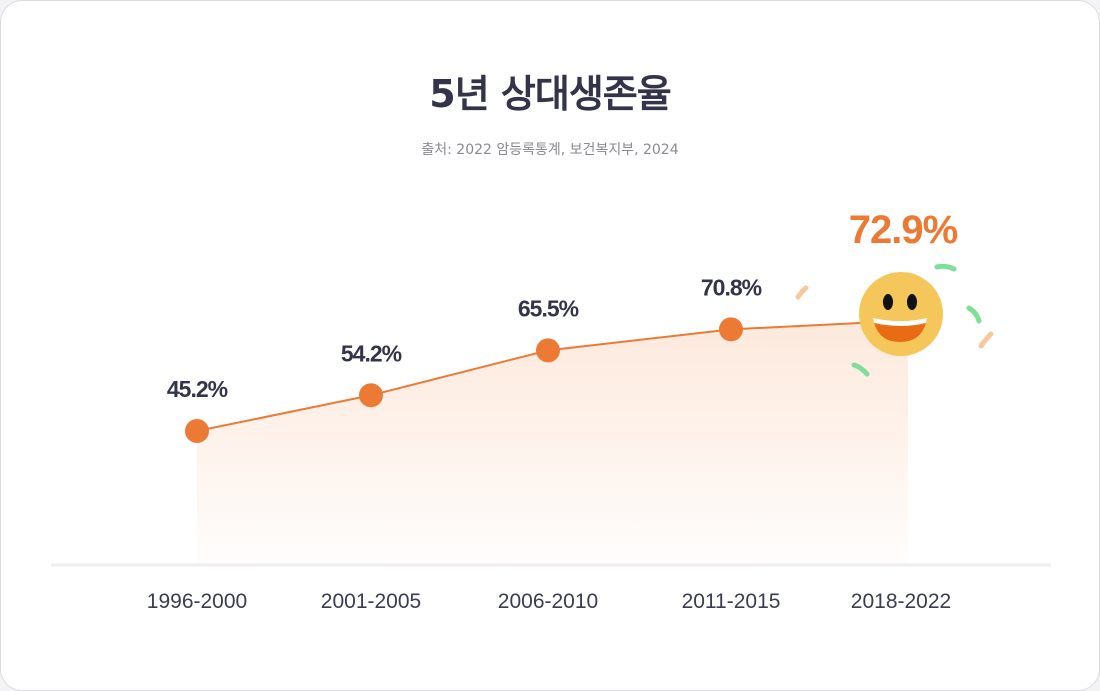  What do you see at coordinates (901, 601) in the screenshot?
I see `x-tick-label: 2018-2022` at bounding box center [901, 601].